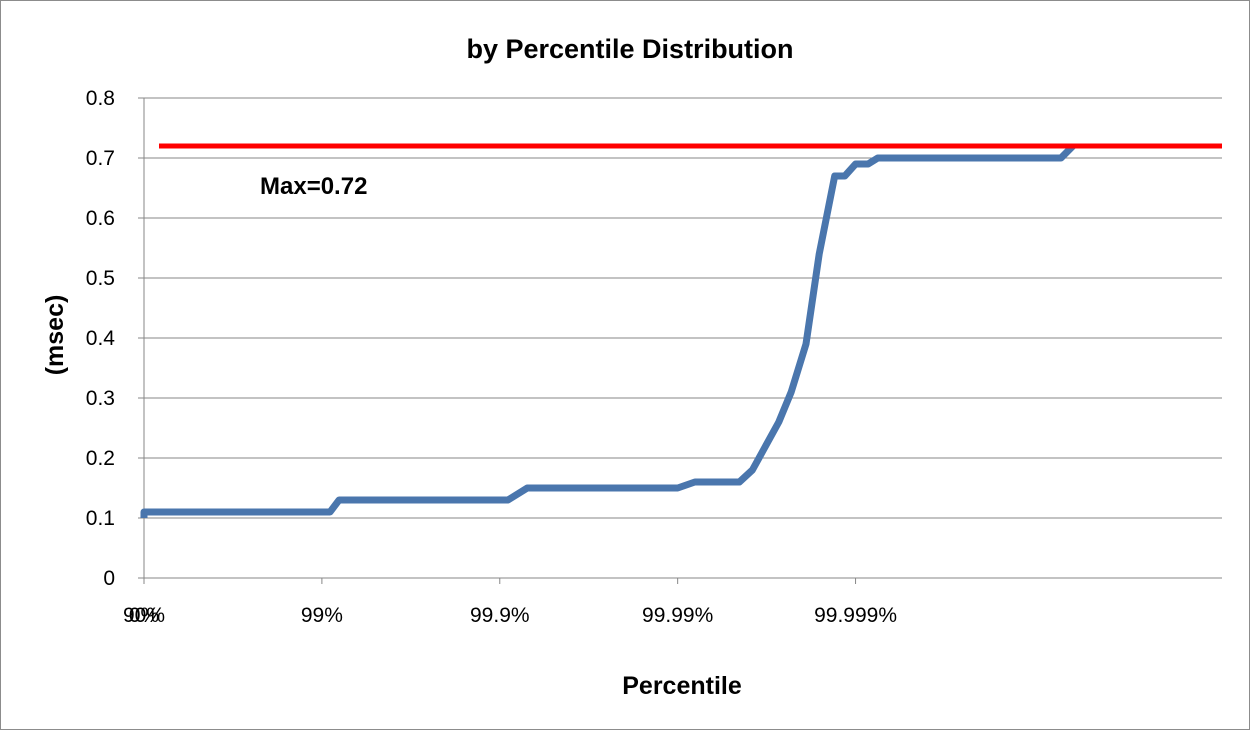 This screenshot has width=1252, height=732. What do you see at coordinates (313, 186) in the screenshot?
I see `max-annotation: Max=0.72` at bounding box center [313, 186].